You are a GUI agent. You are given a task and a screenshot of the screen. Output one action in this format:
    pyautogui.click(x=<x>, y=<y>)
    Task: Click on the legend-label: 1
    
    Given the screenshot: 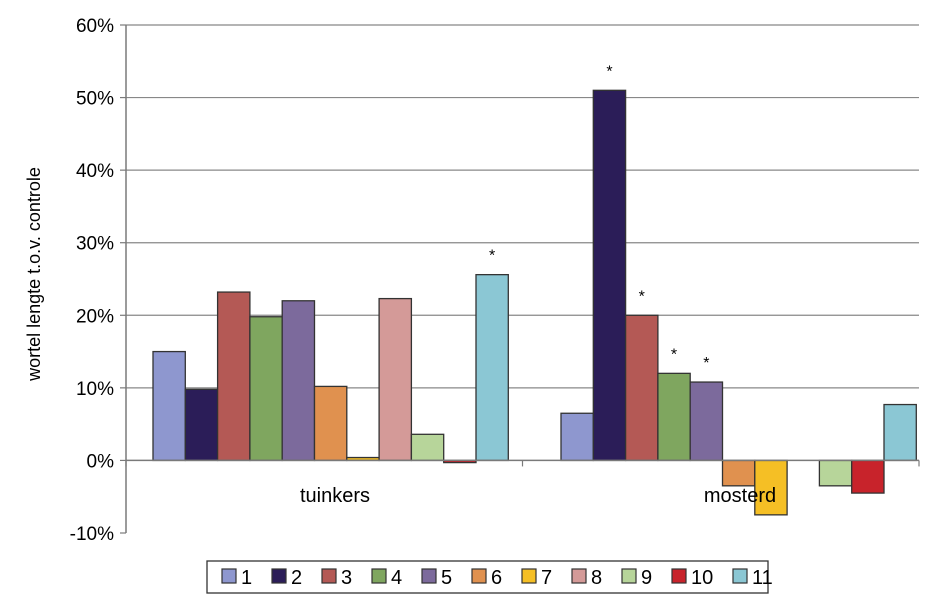 What is the action you would take?
    pyautogui.click(x=246, y=578)
    